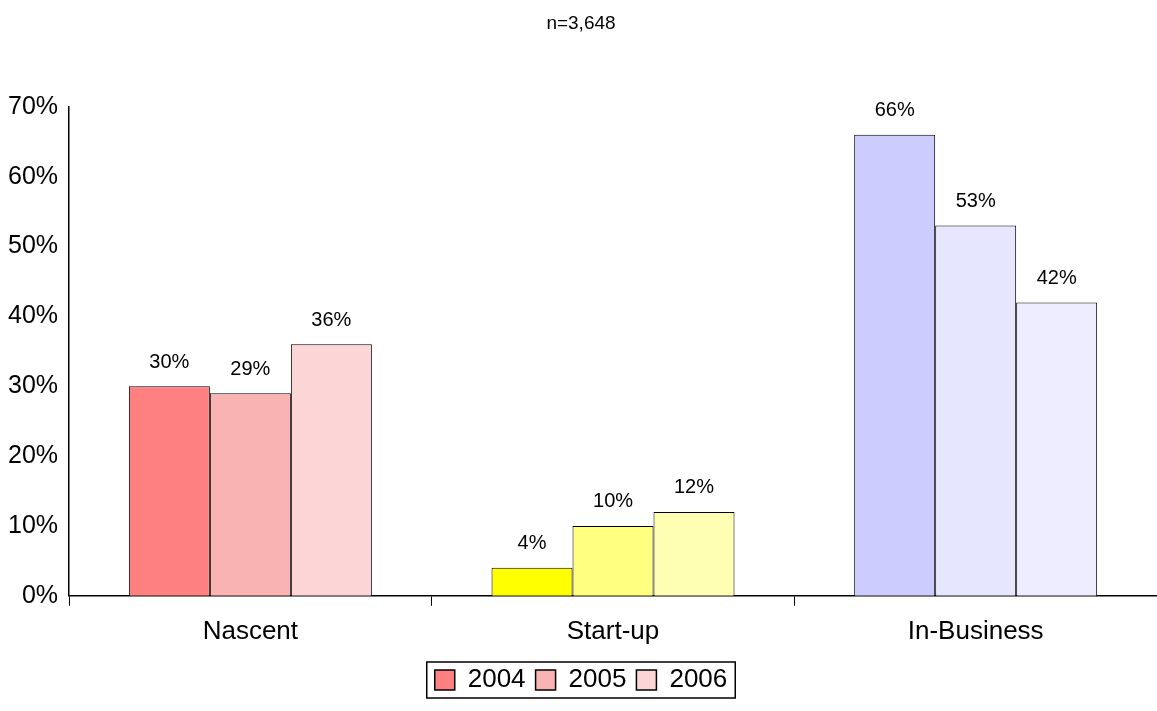 This screenshot has width=1157, height=711. What do you see at coordinates (33, 104) in the screenshot?
I see `y-tick-label: 70%` at bounding box center [33, 104].